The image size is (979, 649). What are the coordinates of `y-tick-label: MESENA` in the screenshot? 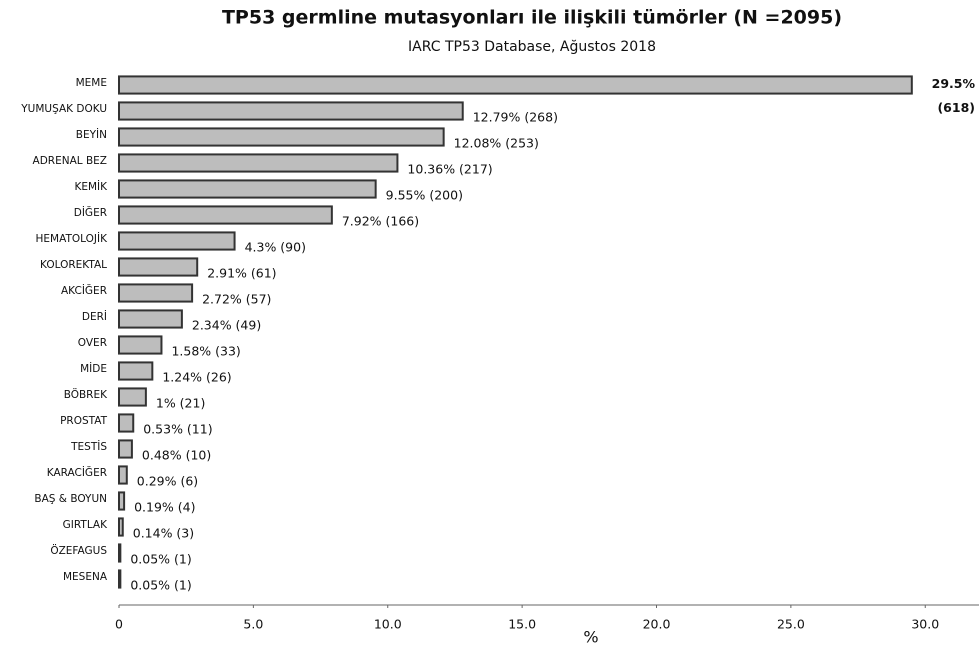 It's located at (85, 577).